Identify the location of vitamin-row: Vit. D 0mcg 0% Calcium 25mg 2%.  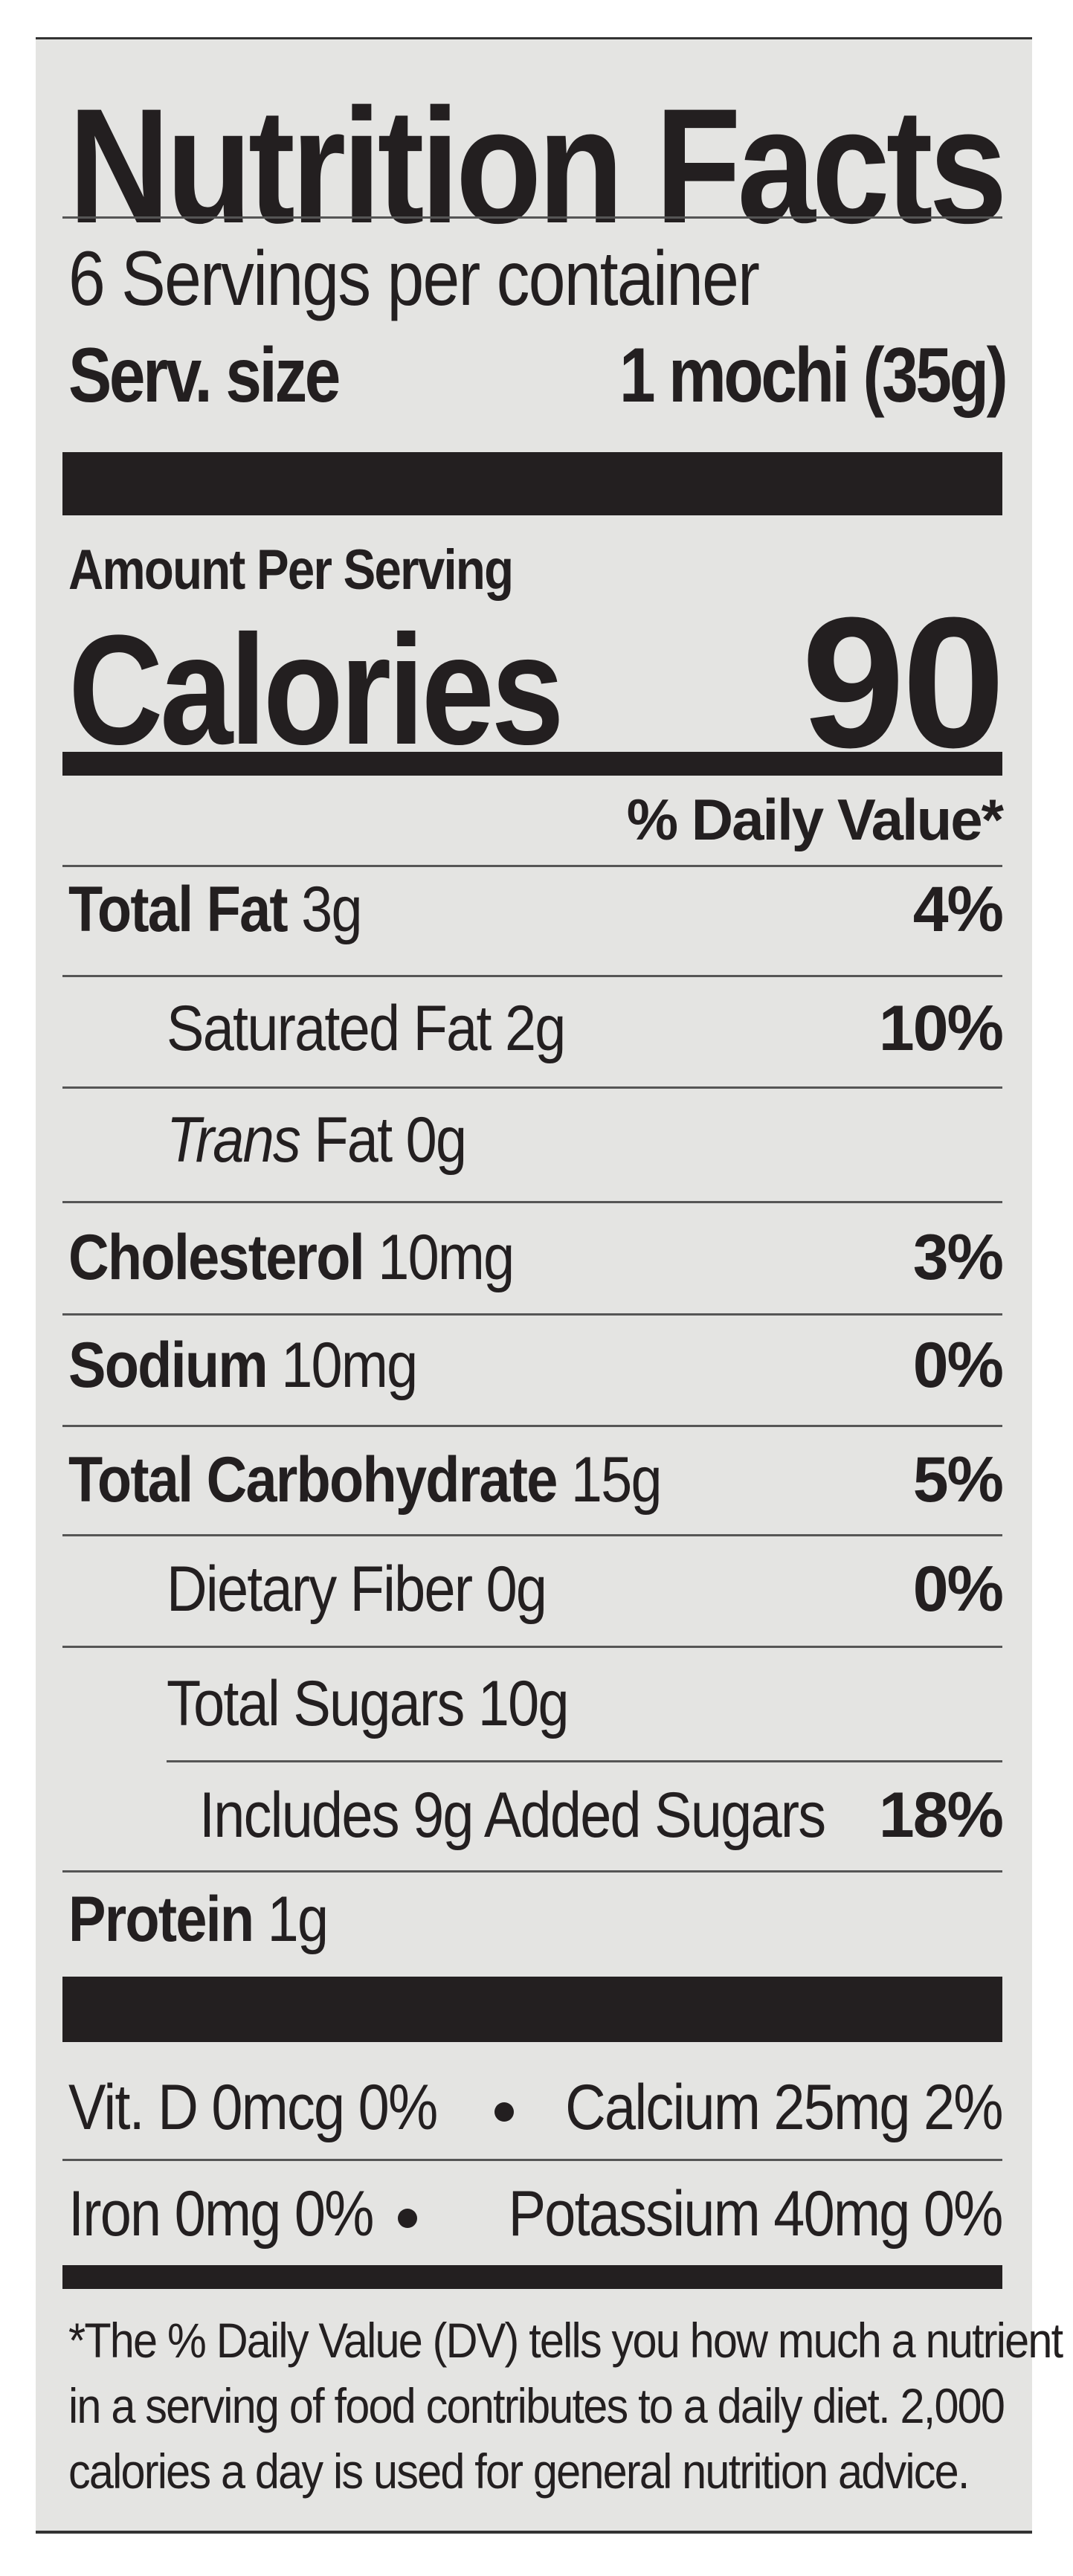
(536, 2107).